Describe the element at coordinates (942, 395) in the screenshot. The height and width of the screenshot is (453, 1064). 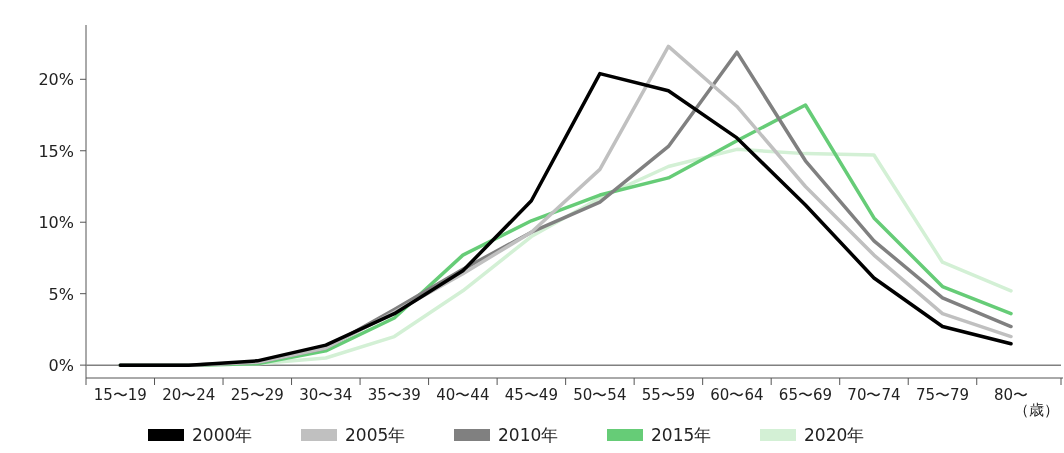
I see `x-tick-label: 75〜79` at that location.